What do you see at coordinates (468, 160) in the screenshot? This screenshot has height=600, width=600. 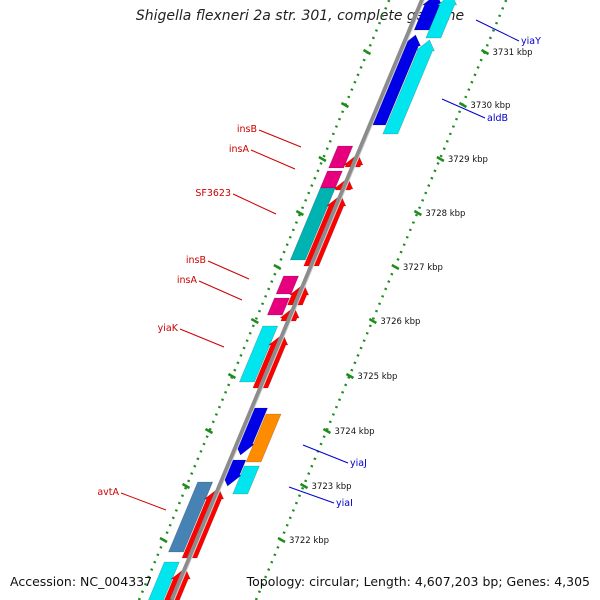 I see `tick-label: 3729 kbp` at bounding box center [468, 160].